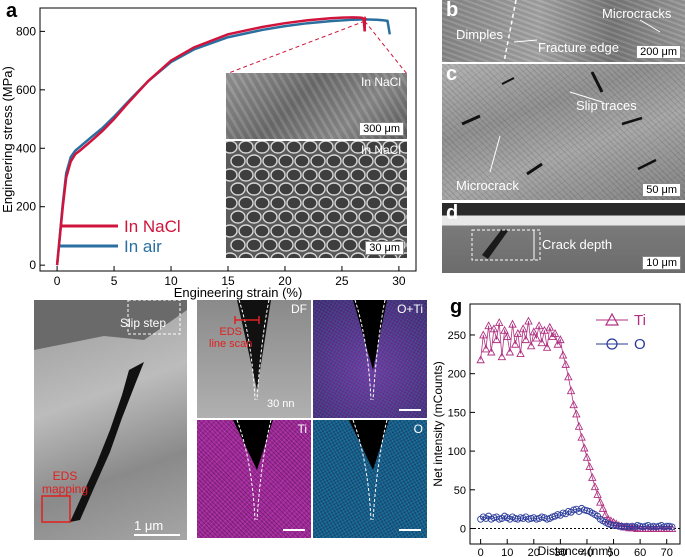  Describe the element at coordinates (640, 552) in the screenshot. I see `chart-g-xtick-label: 60` at that location.